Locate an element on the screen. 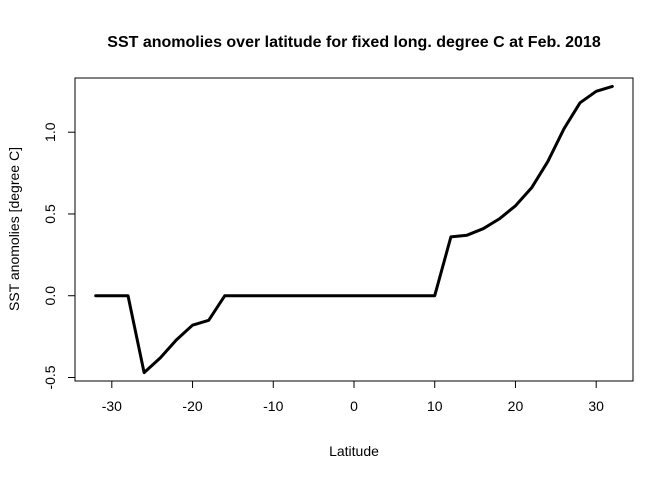 Image resolution: width=672 pixels, height=480 pixels. x-tick-label: 30 is located at coordinates (596, 406).